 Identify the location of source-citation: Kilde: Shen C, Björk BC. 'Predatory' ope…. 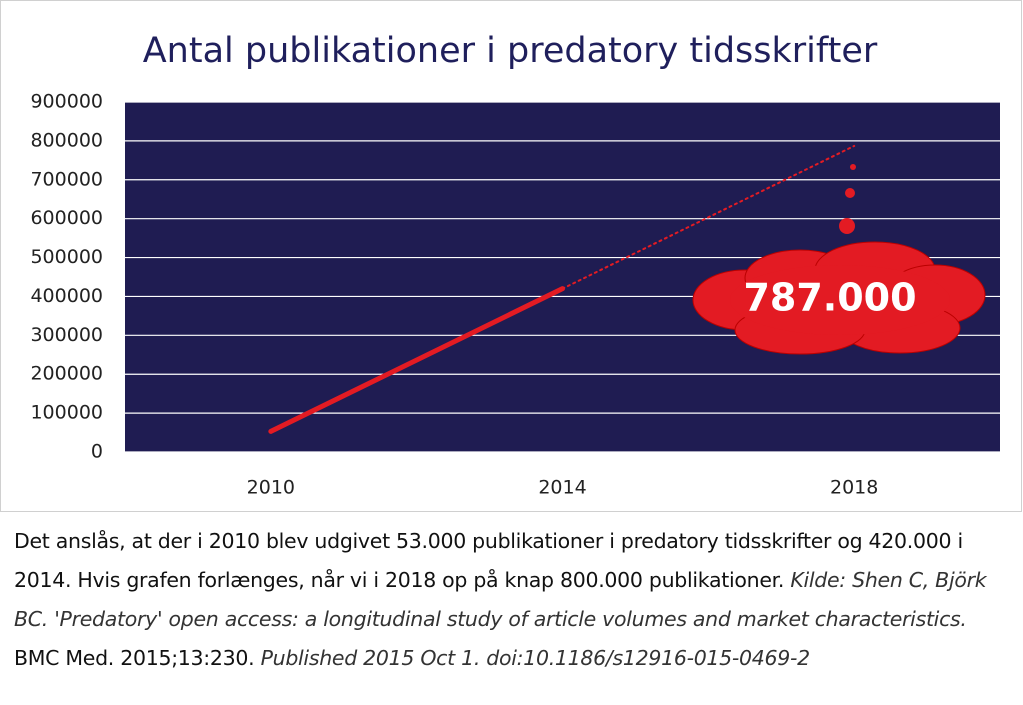
(500, 599).